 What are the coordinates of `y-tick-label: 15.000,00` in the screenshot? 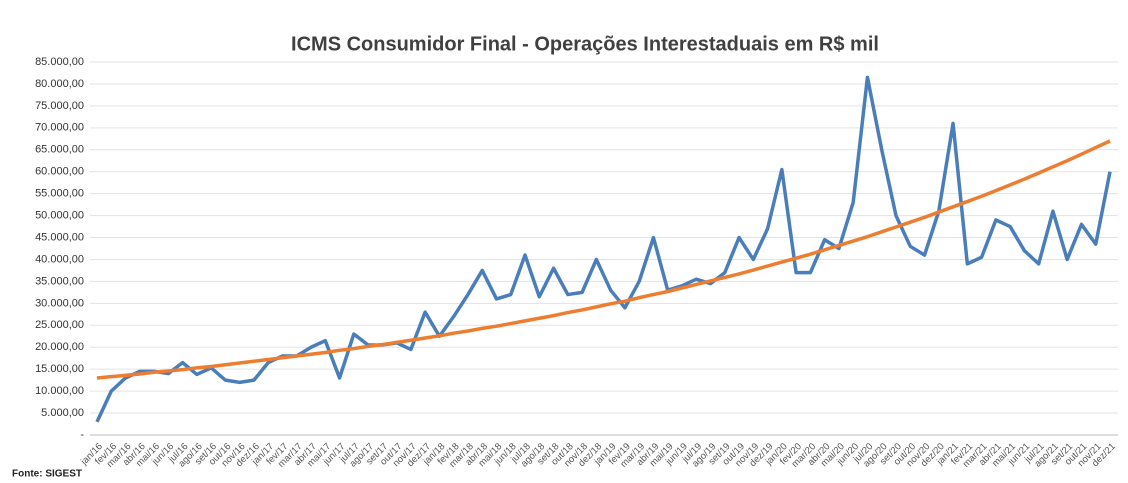 It's located at (59, 369).